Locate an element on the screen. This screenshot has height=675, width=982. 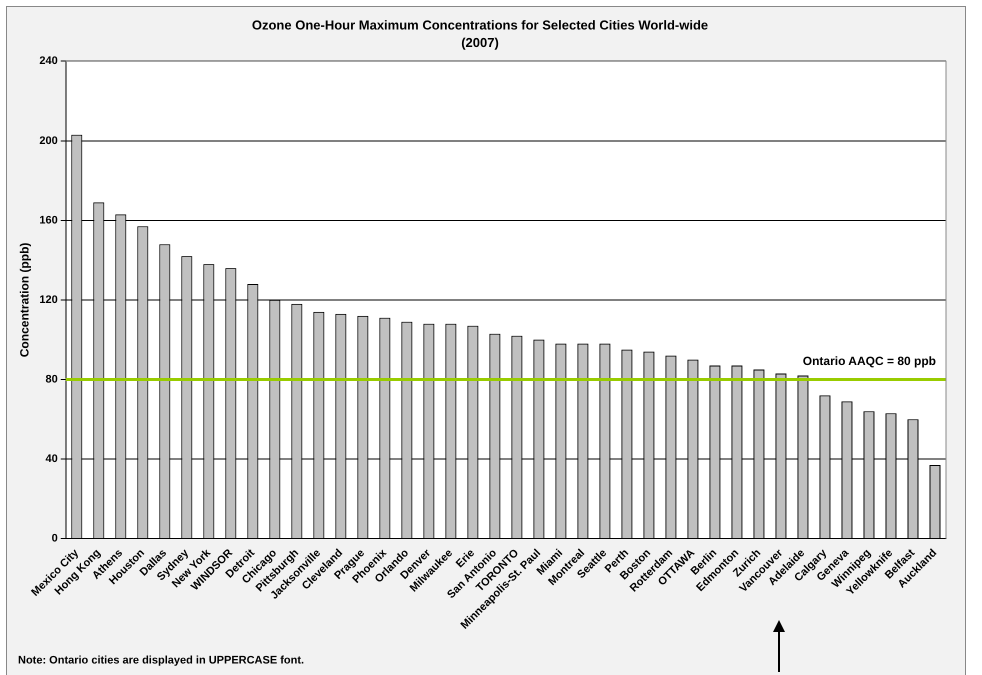
chart-subtitle: (2007) is located at coordinates (480, 42).